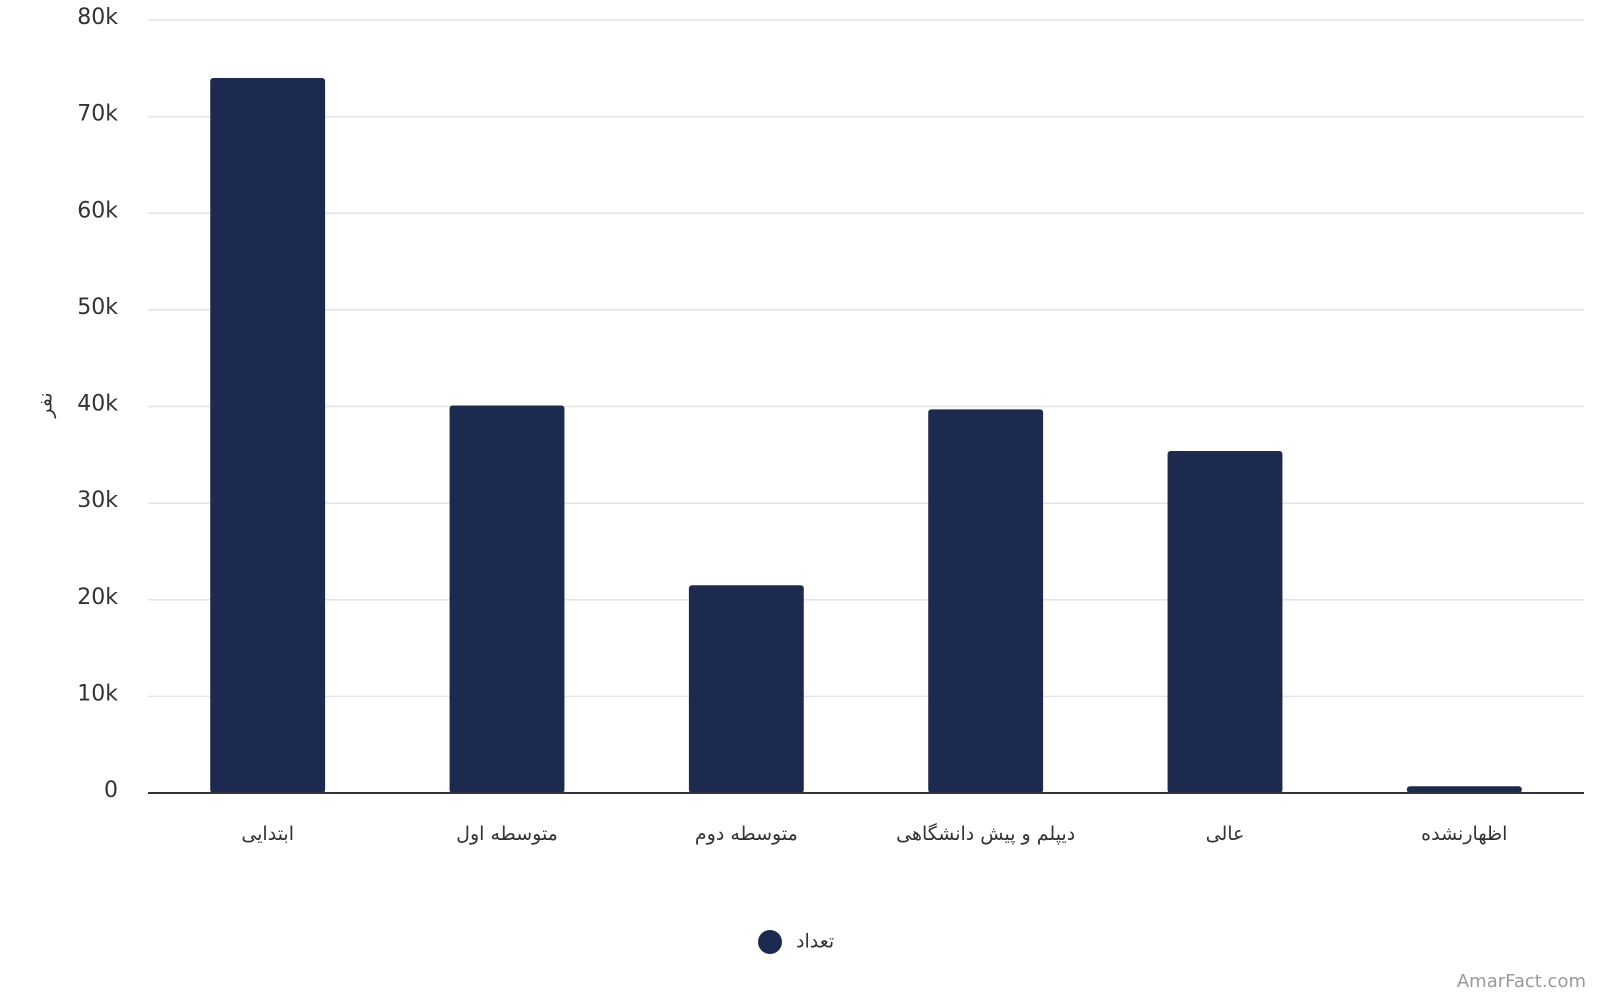 This screenshot has width=1600, height=1000. Describe the element at coordinates (1521, 981) in the screenshot. I see `watermark: AmarFact.com` at that location.